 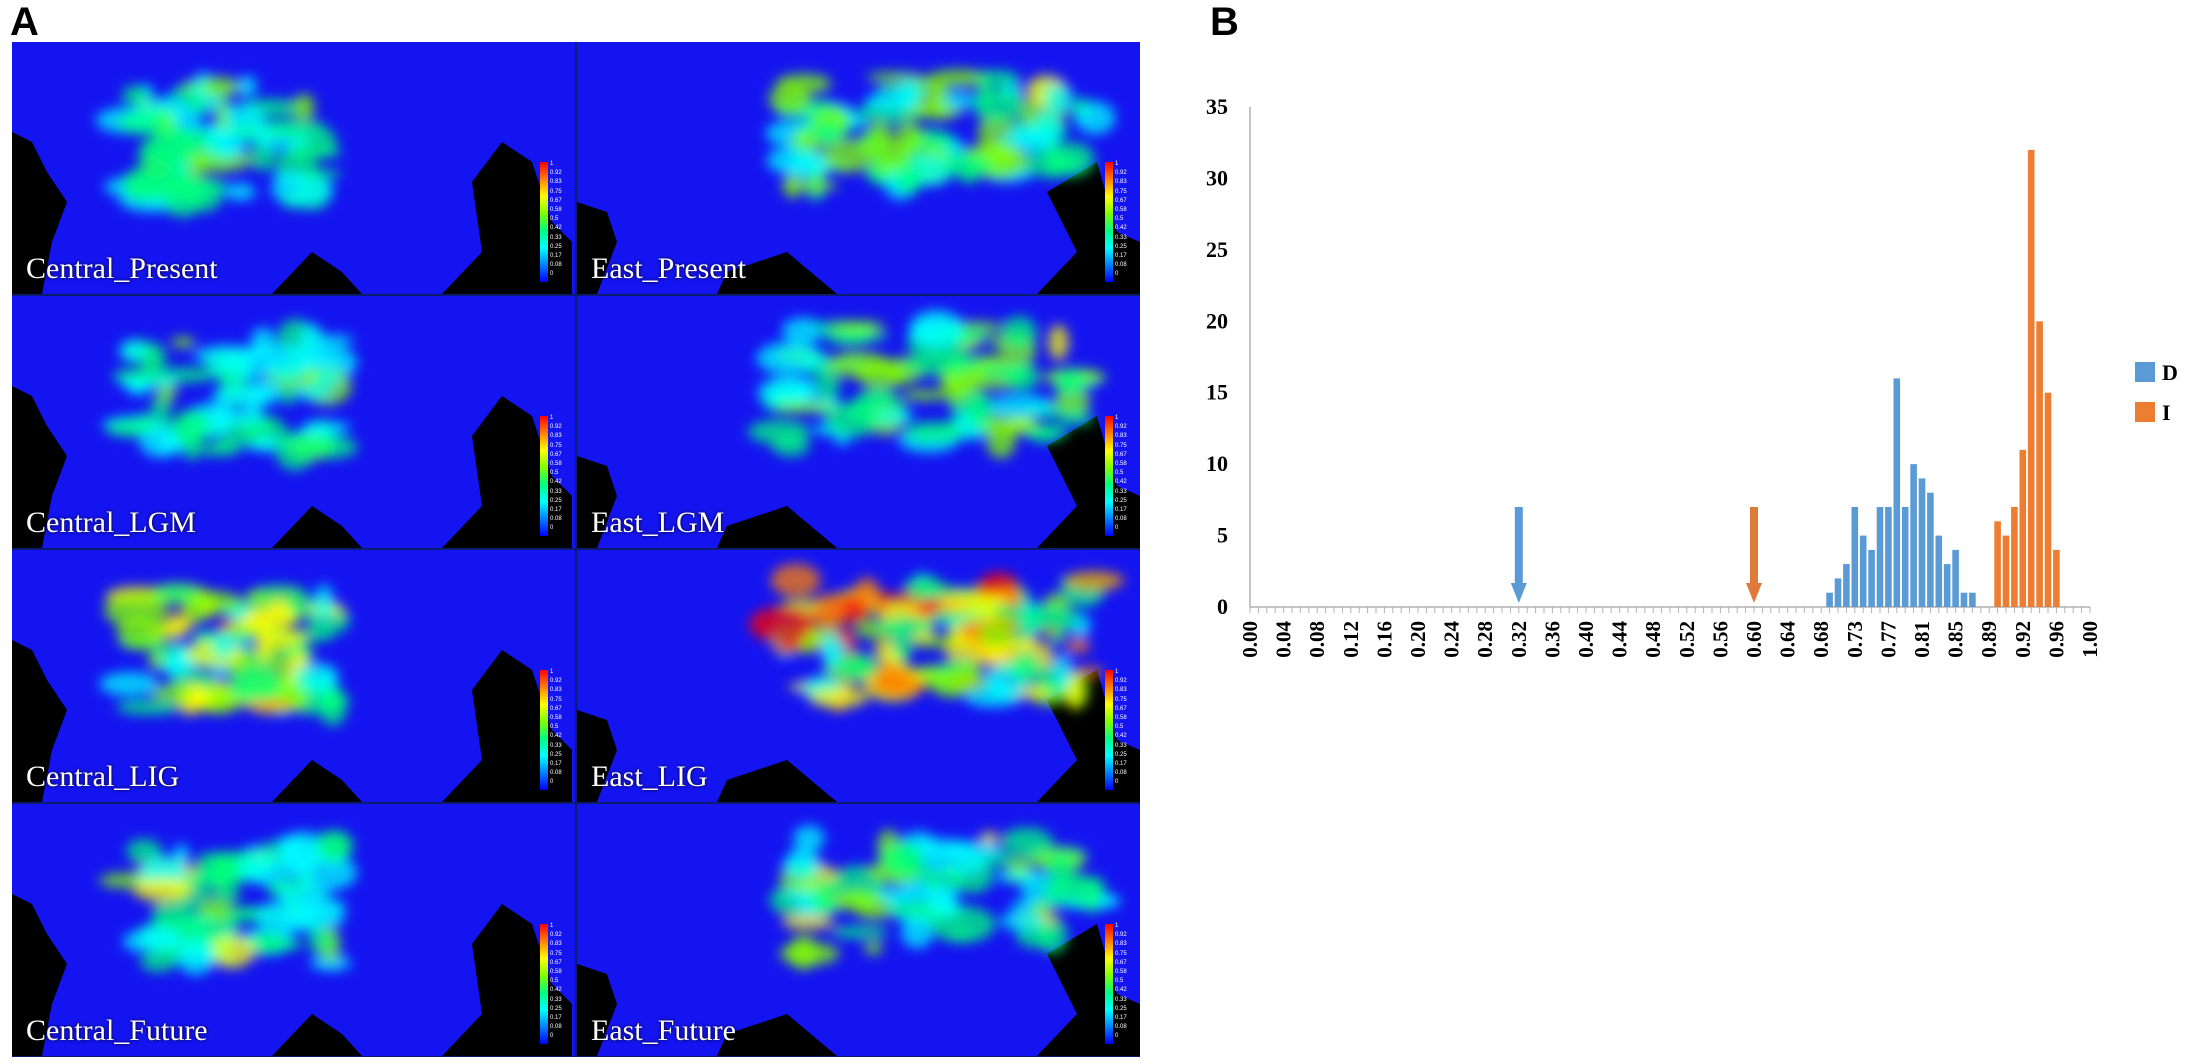 I want to click on map-label: Central_LIG, so click(x=103, y=776).